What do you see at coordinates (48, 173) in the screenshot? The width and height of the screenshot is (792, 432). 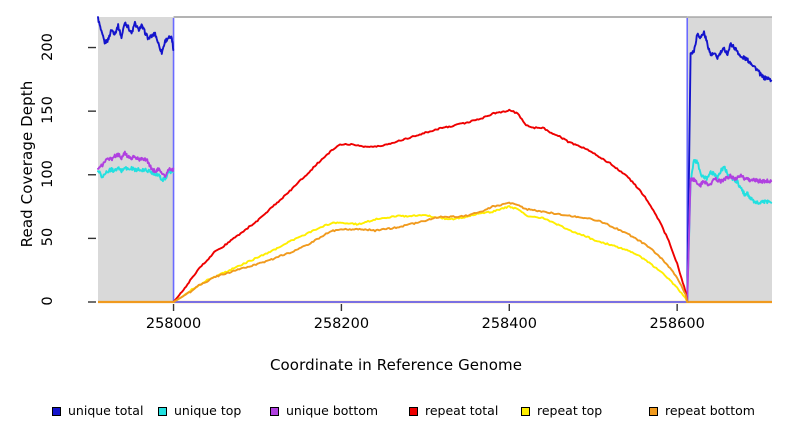 I see `y-tick-label-2: 100` at bounding box center [48, 173].